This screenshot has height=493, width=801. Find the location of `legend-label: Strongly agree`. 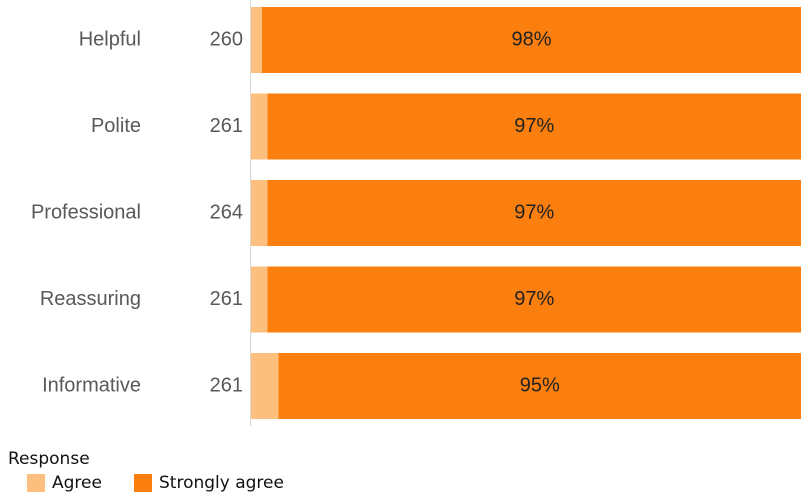

legend-label: Strongly agree is located at coordinates (221, 483).